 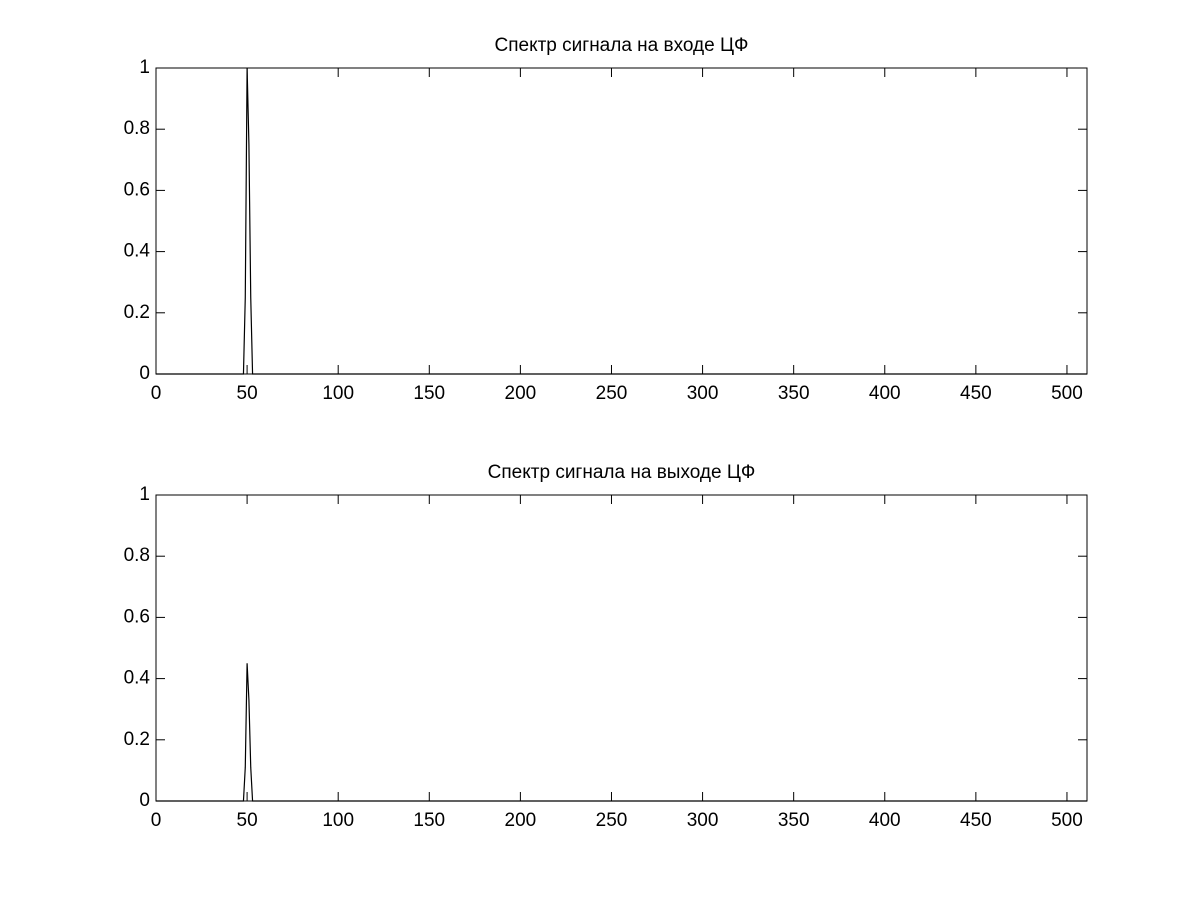 What do you see at coordinates (621, 732) in the screenshot?
I see `spectrum-line` at bounding box center [621, 732].